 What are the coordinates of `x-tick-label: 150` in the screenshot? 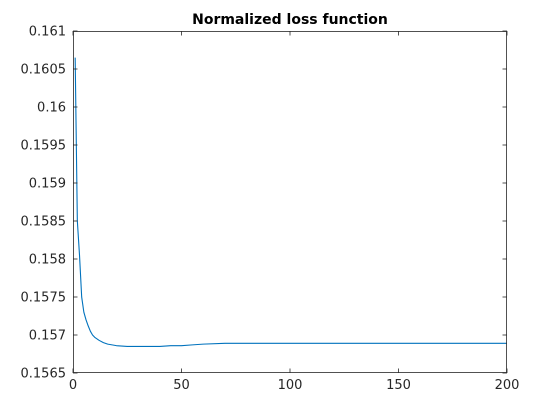 It's located at (398, 385).